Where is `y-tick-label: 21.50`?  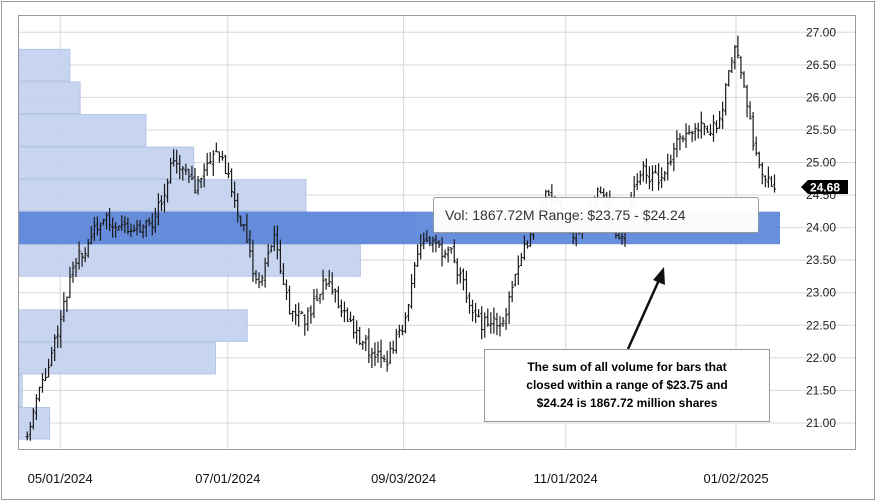 y-tick-label: 21.50 is located at coordinates (821, 390).